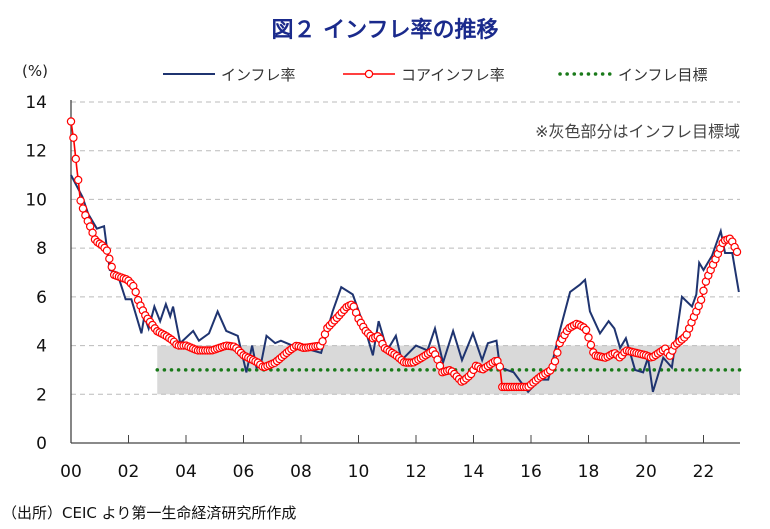  What do you see at coordinates (359, 472) in the screenshot?
I see `x-tick-label: 10` at bounding box center [359, 472].